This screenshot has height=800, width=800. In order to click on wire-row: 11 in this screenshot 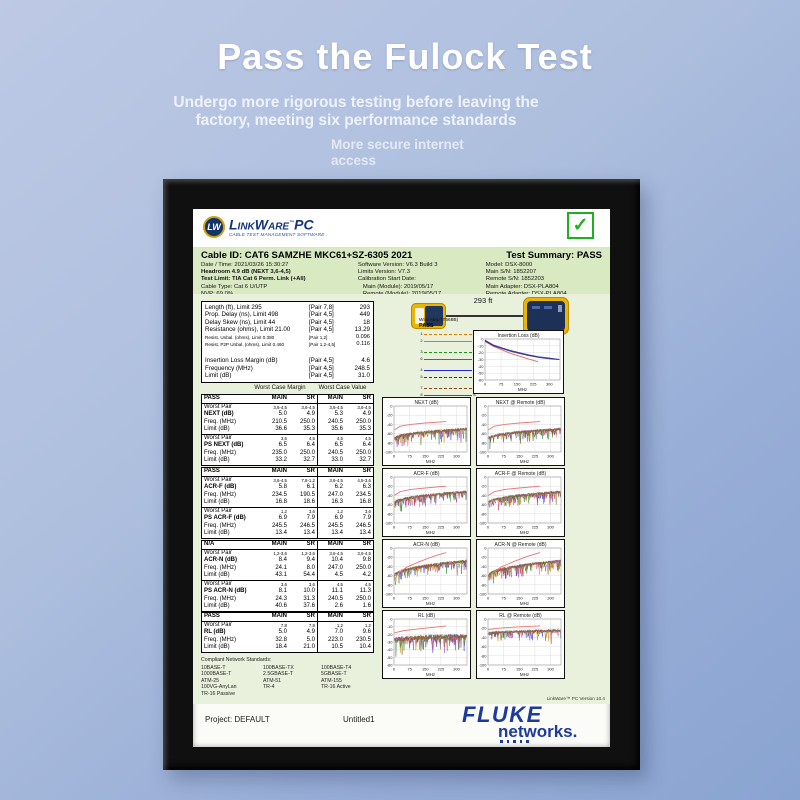, I will do `click(448, 334)`.